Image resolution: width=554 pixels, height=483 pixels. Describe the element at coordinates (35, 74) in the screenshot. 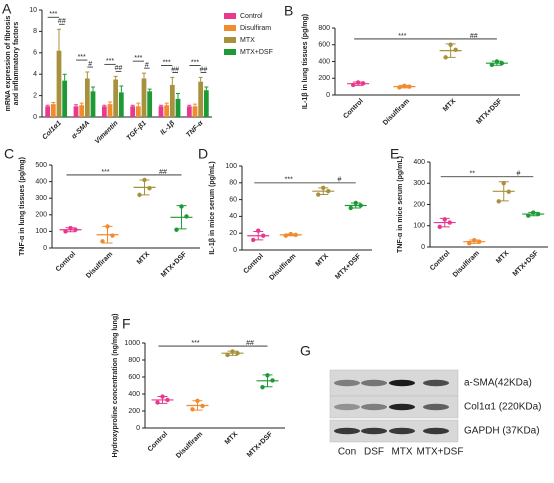

I see `y-tick-label: 4` at that location.